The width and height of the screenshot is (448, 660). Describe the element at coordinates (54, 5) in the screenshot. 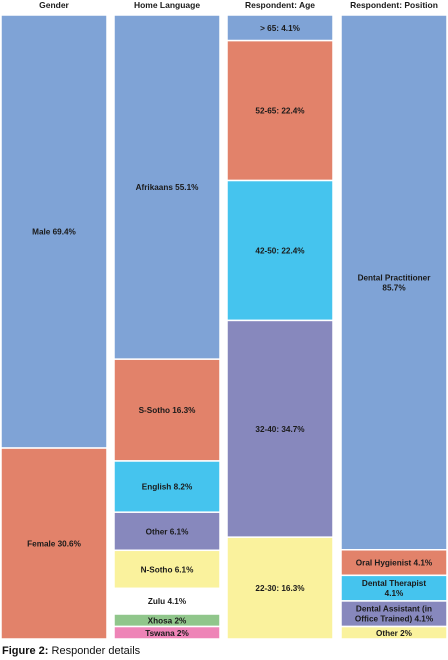

I see `column-title: Gender` at that location.